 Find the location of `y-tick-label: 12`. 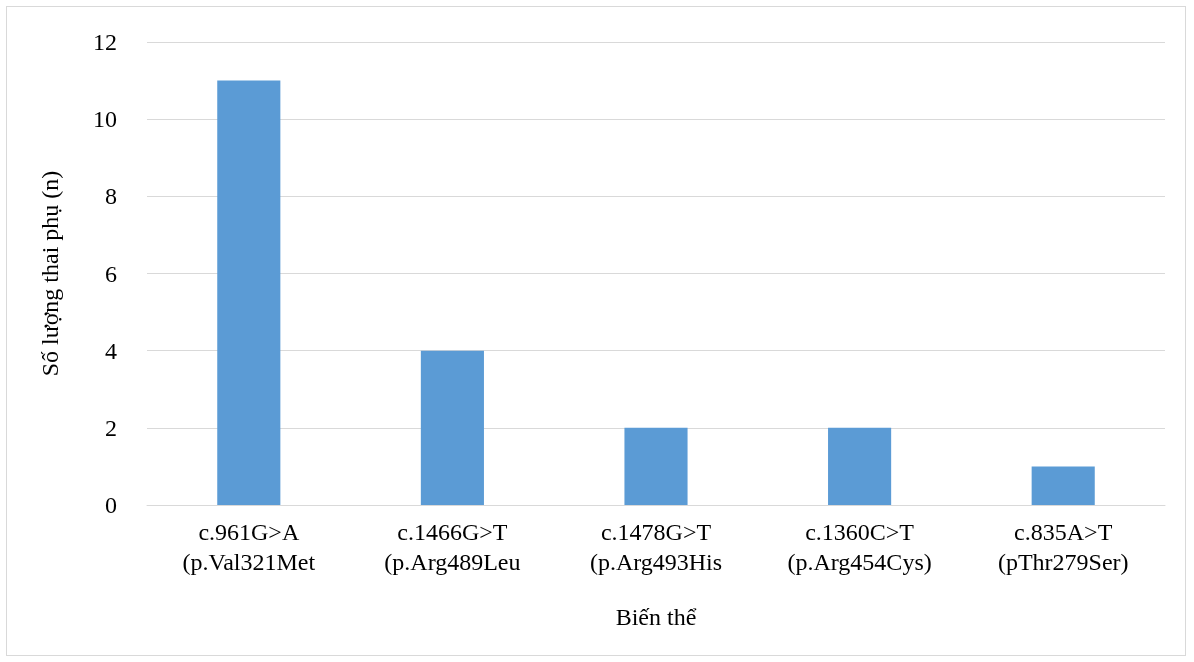

y-tick-label: 12 is located at coordinates (105, 42).